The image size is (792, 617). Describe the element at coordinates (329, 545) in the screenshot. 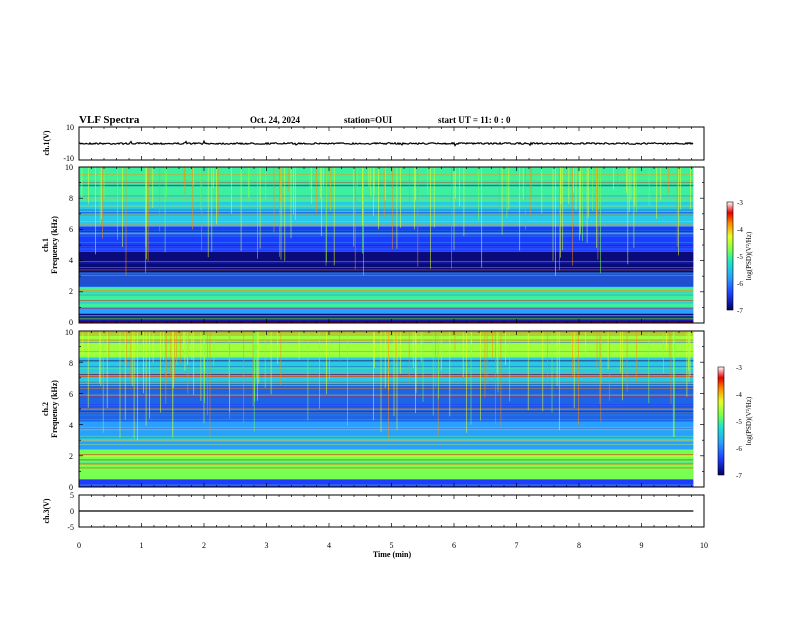

I see `xtick-4: 4` at that location.